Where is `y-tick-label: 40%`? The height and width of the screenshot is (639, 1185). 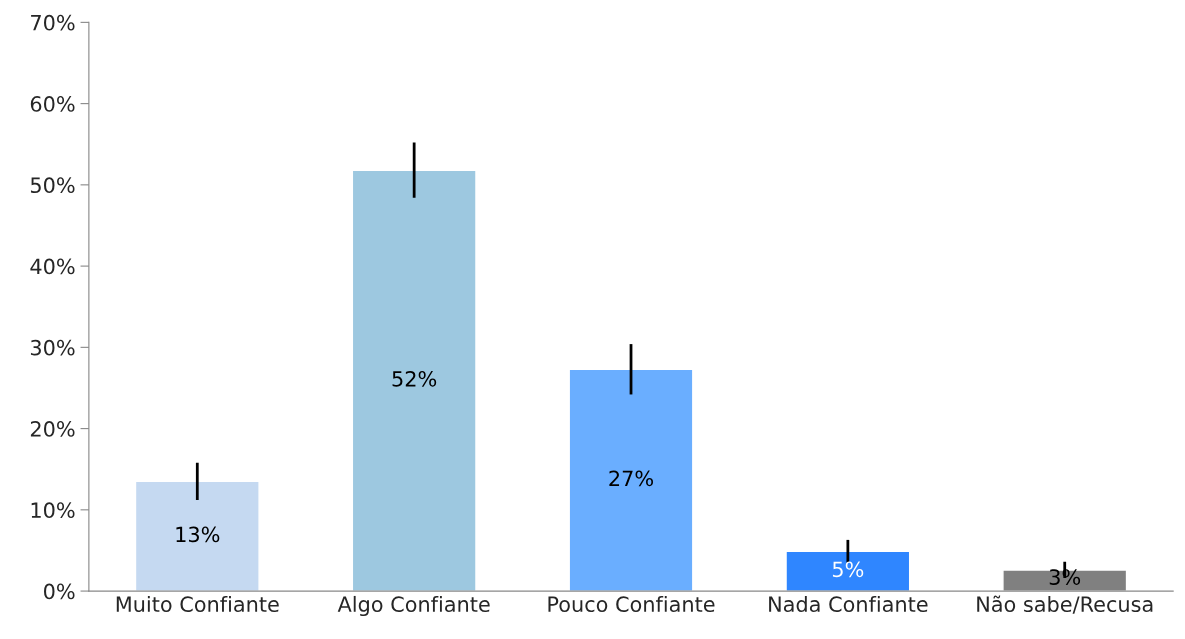 y-tick-label: 40% is located at coordinates (52, 266).